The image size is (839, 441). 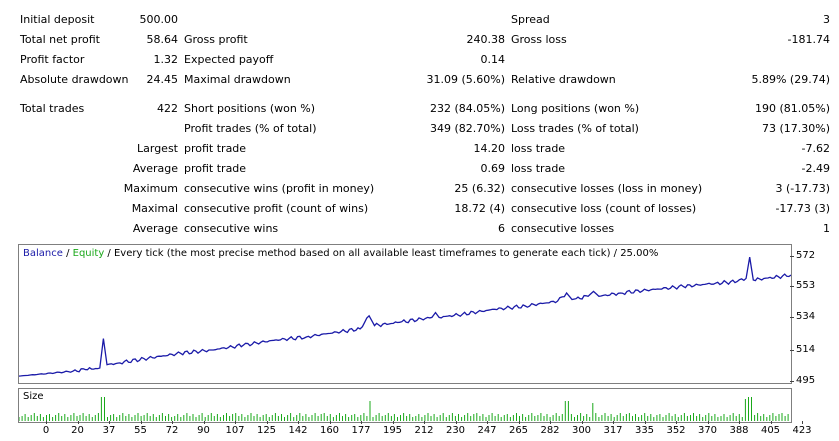 I want to click on y-tick-label: 495, so click(x=806, y=380).